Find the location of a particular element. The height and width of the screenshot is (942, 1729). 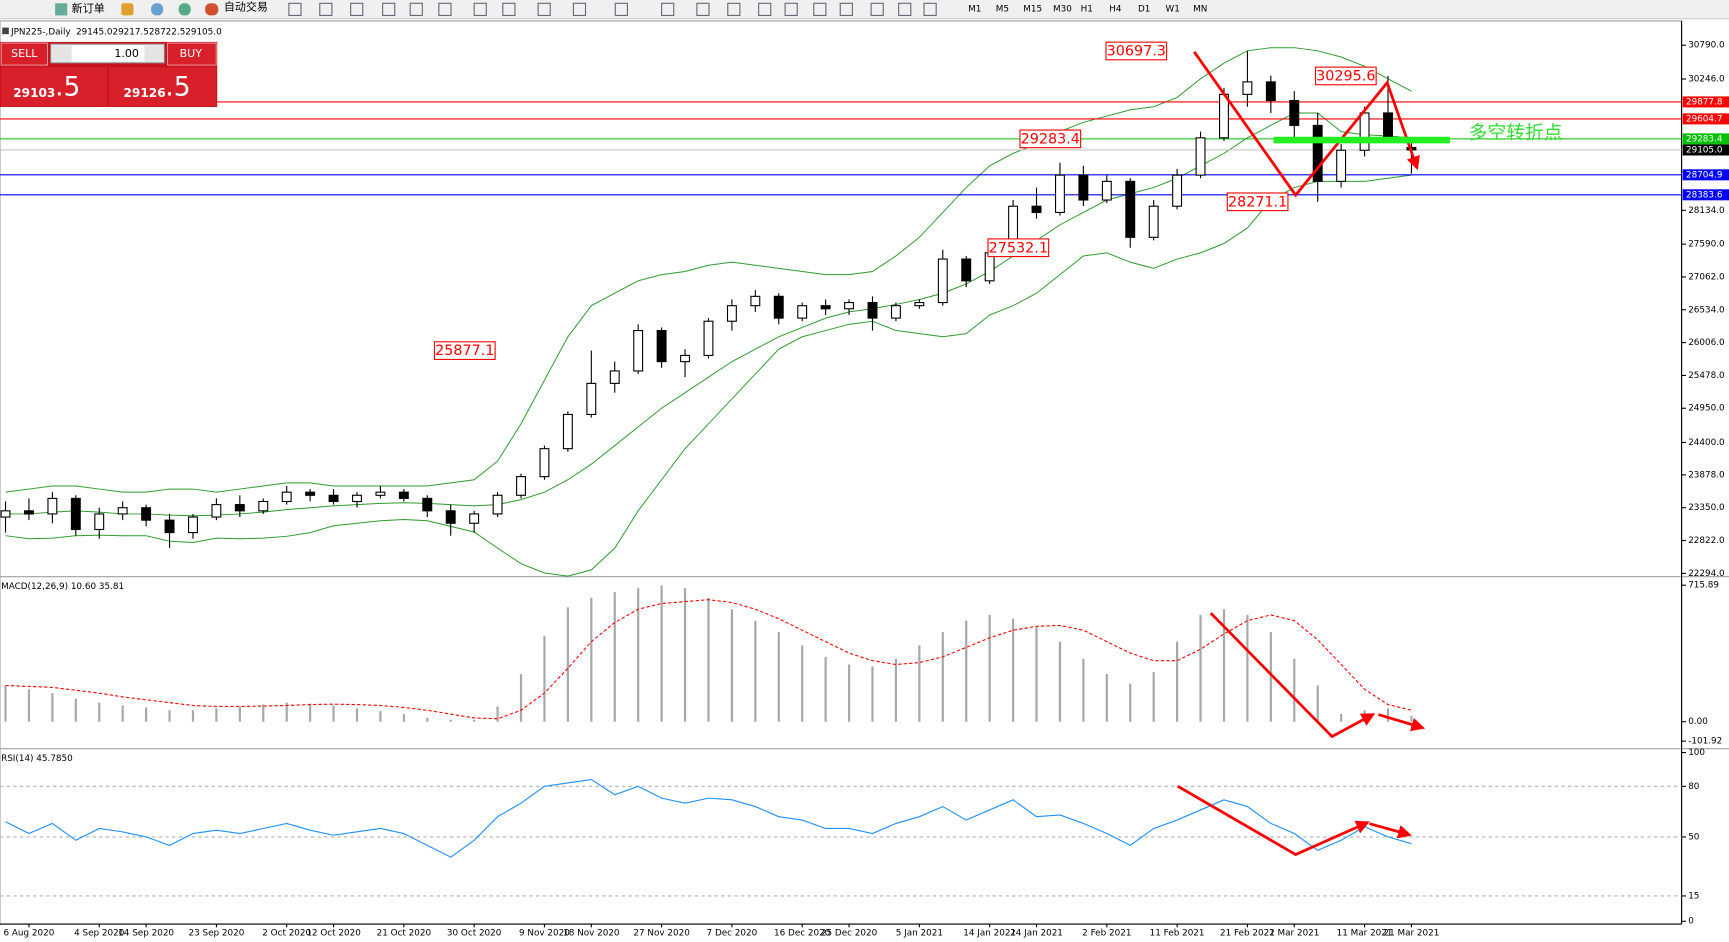

sell-button is located at coordinates (24, 54).